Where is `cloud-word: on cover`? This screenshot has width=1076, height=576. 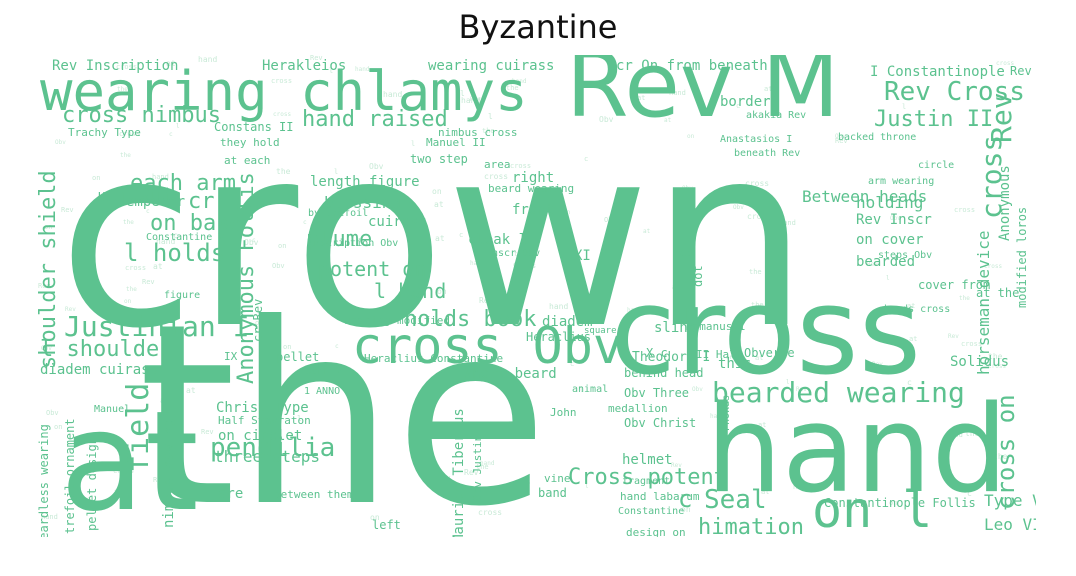 cloud-word: on cover is located at coordinates (890, 240).